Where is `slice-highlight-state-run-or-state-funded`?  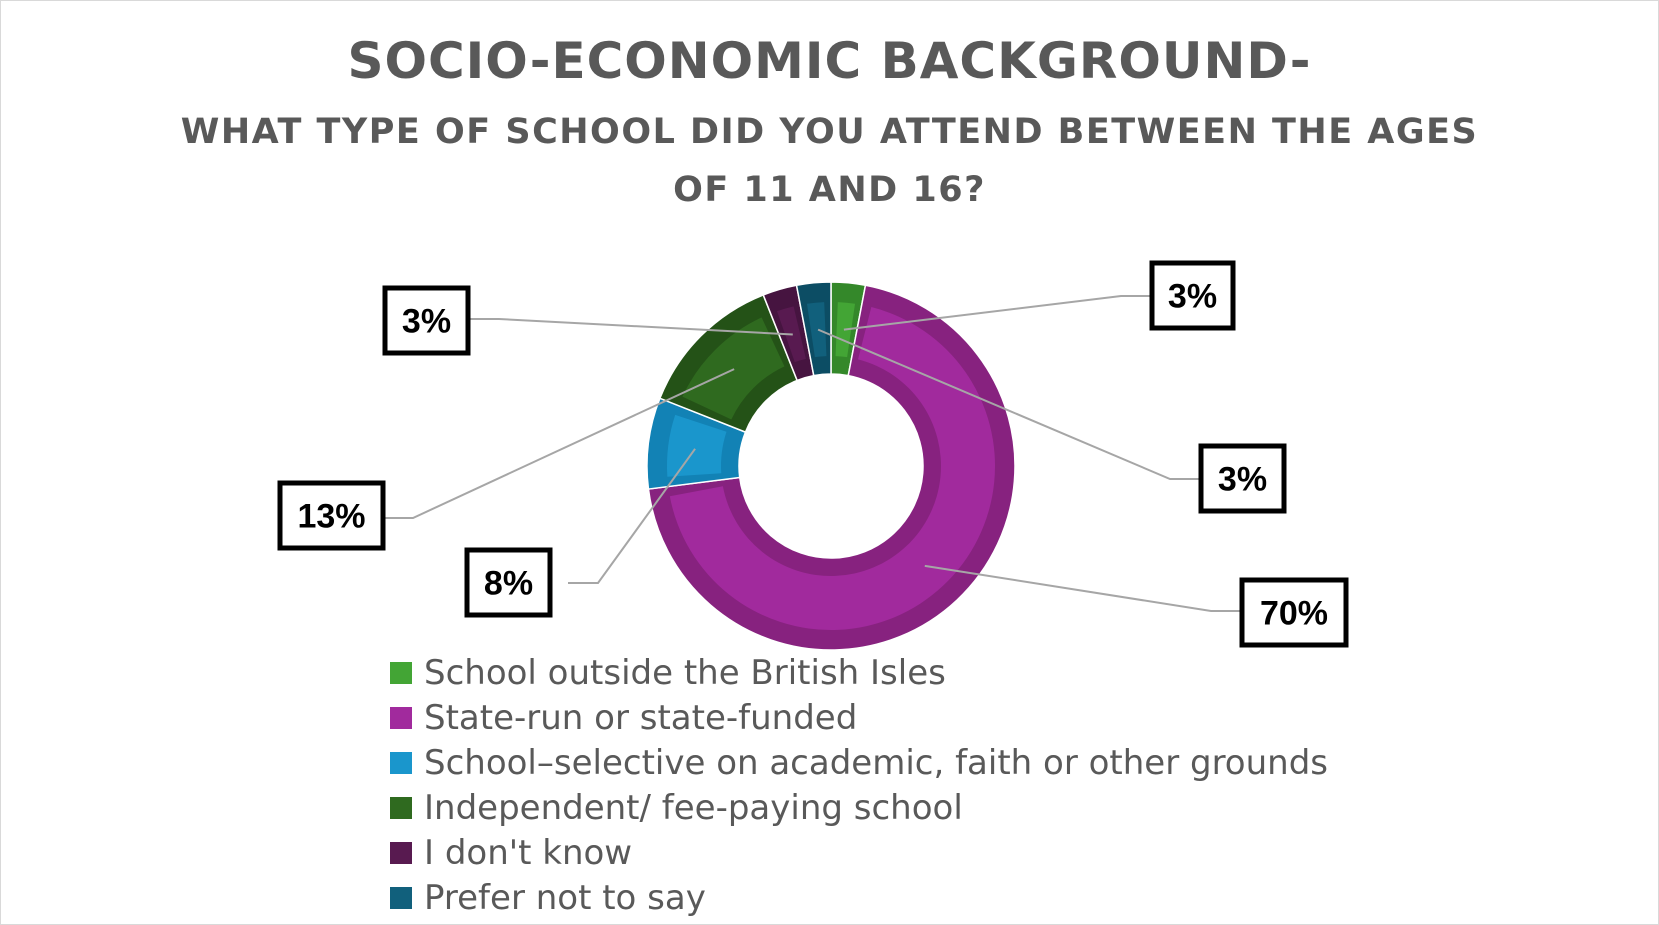 slice-highlight-state-run-or-state-funded is located at coordinates (832, 469).